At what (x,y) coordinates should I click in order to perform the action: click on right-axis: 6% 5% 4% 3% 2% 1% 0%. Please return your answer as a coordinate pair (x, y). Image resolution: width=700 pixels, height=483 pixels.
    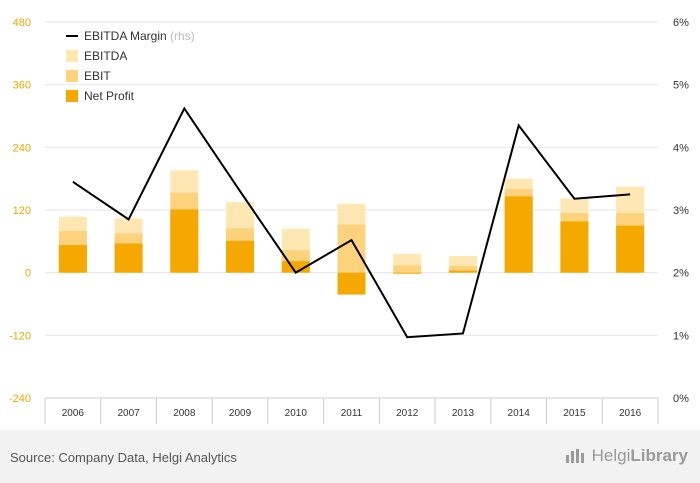
    Looking at the image, I should click on (681, 211).